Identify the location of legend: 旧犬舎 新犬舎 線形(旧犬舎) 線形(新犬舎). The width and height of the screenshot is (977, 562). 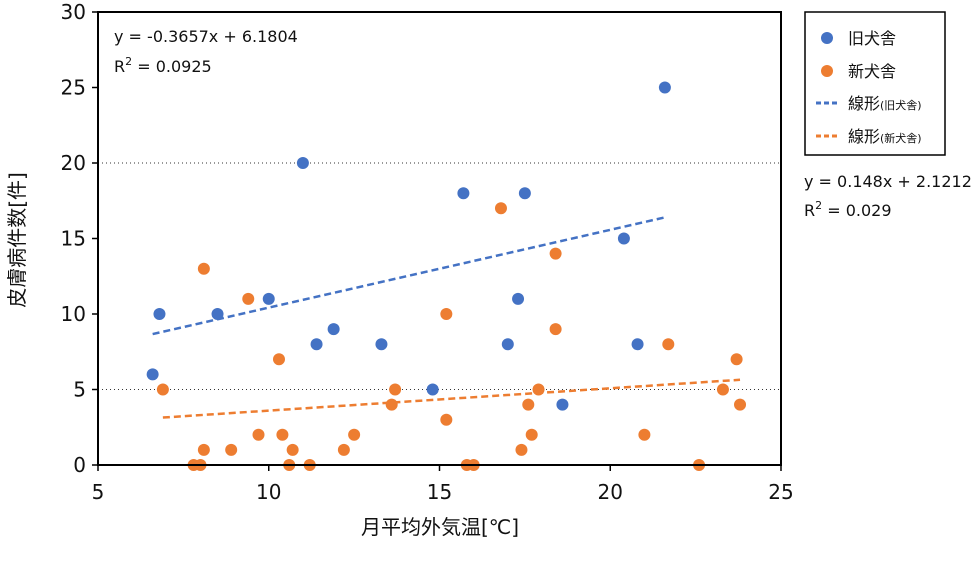
(875, 83).